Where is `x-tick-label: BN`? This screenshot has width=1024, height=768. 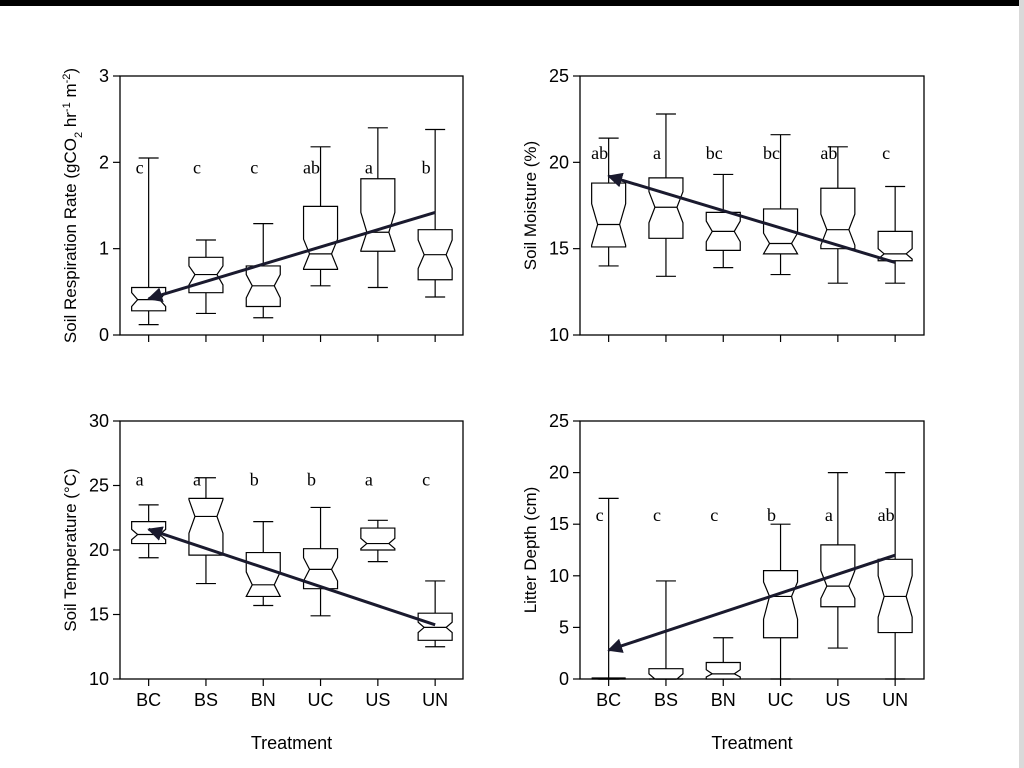 x-tick-label: BN is located at coordinates (723, 700).